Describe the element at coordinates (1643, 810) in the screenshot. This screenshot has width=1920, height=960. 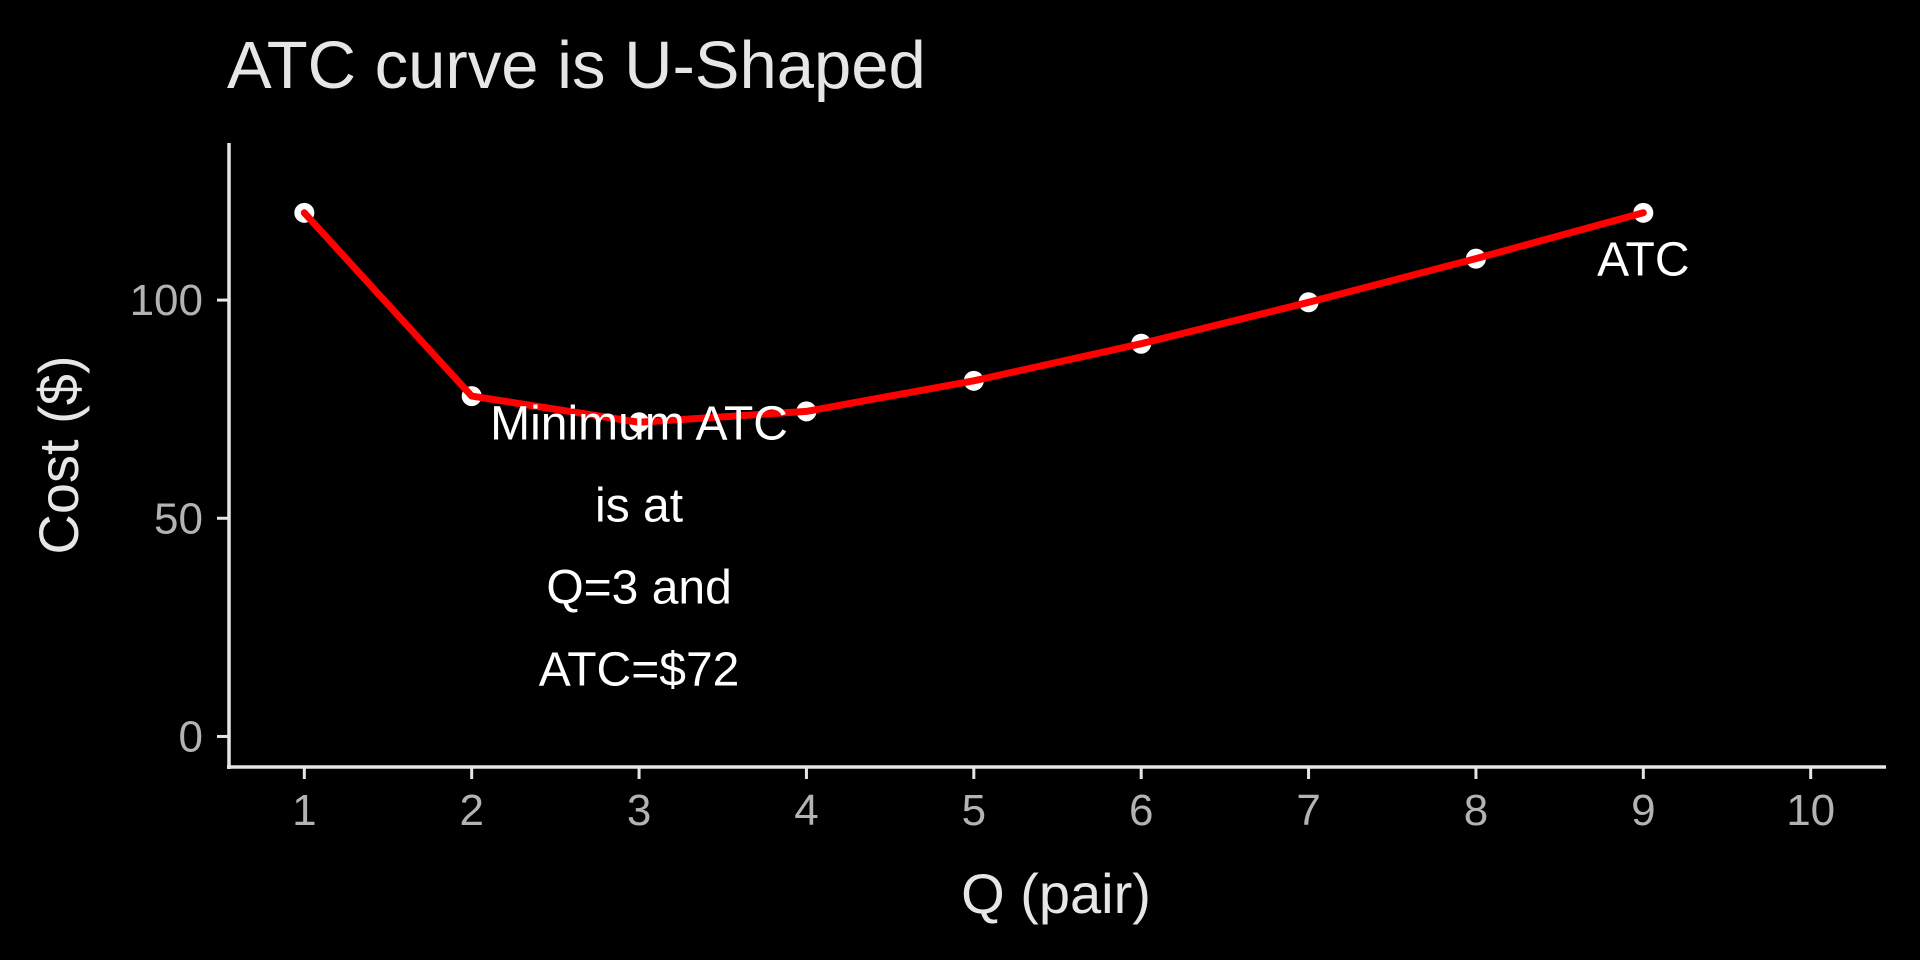
I see `x-tick-label-9: 9` at that location.